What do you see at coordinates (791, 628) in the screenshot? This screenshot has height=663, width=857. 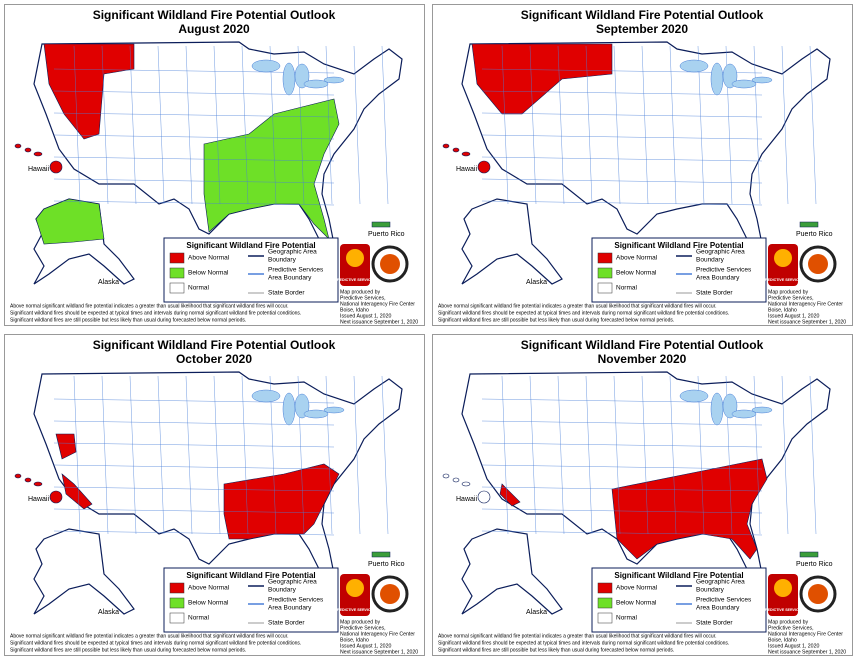 I see `credit-line: Predictive Services,` at bounding box center [791, 628].